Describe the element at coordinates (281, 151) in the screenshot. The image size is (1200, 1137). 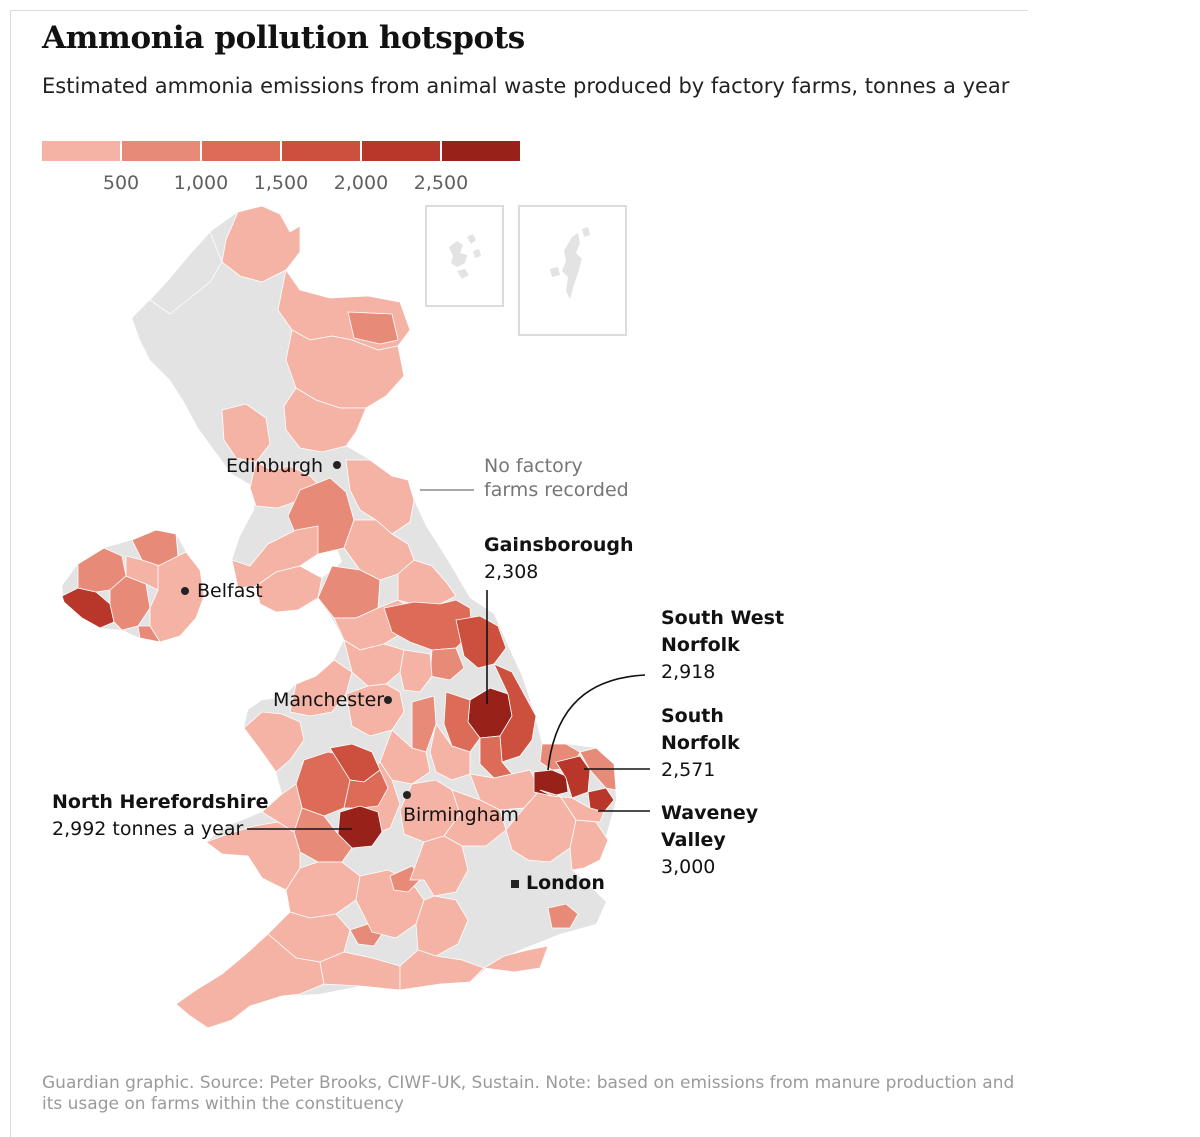
I see `color-legend` at that location.